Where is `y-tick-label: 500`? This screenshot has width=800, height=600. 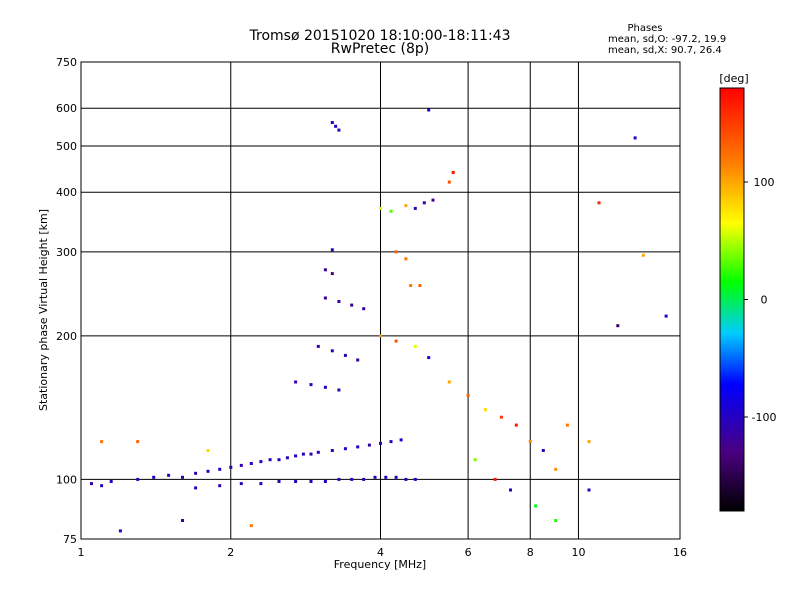 y-tick-label: 500 is located at coordinates (66, 146).